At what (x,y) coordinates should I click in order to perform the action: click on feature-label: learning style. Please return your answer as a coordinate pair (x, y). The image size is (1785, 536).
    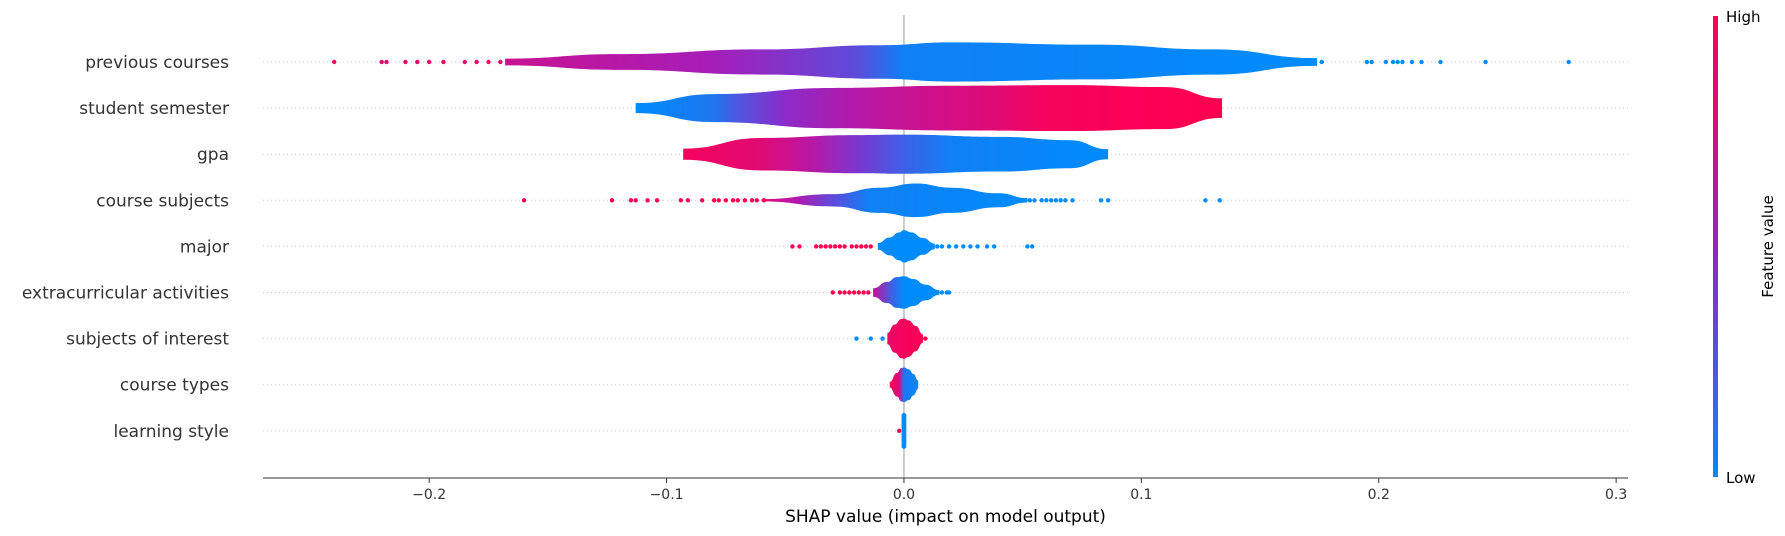
    Looking at the image, I should click on (171, 432).